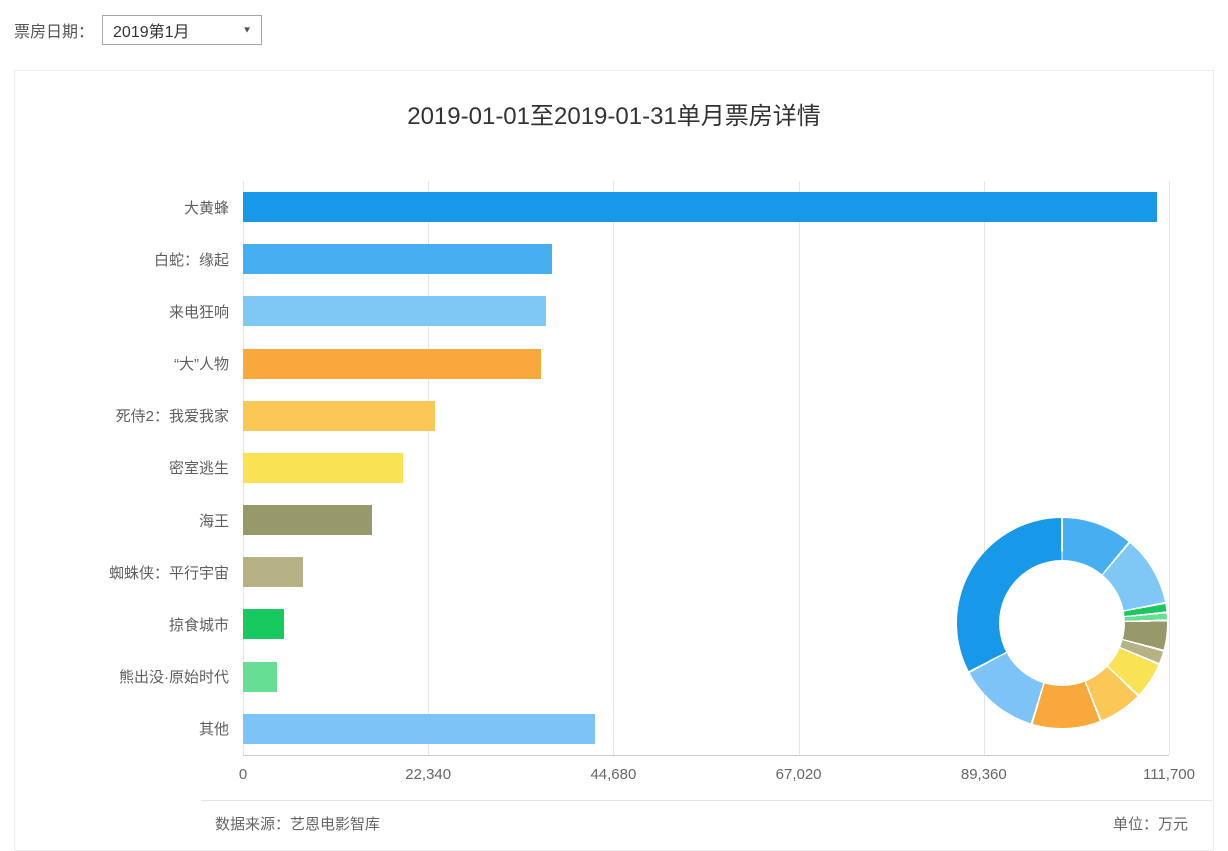  Describe the element at coordinates (198, 312) in the screenshot. I see `category-label: 来电狂响` at that location.